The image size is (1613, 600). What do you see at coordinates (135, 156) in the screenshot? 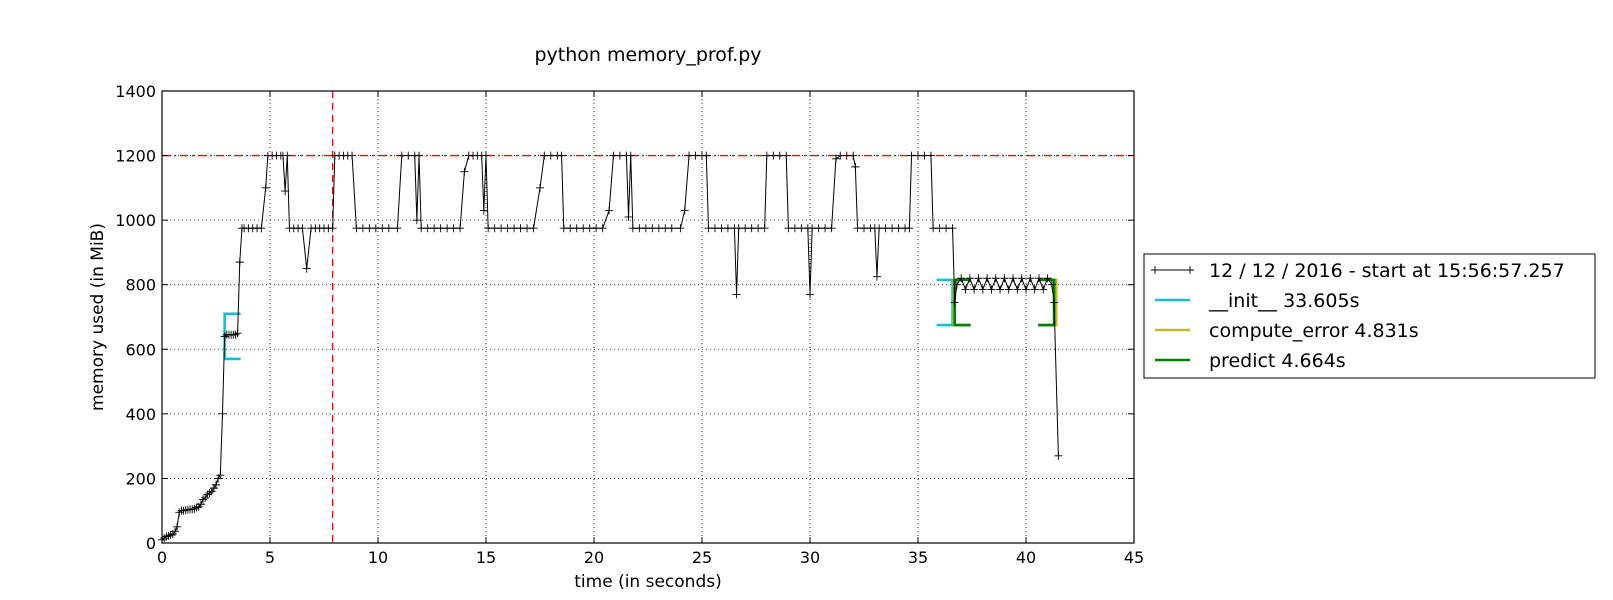
I see `y-tick-label: 1200` at bounding box center [135, 156].